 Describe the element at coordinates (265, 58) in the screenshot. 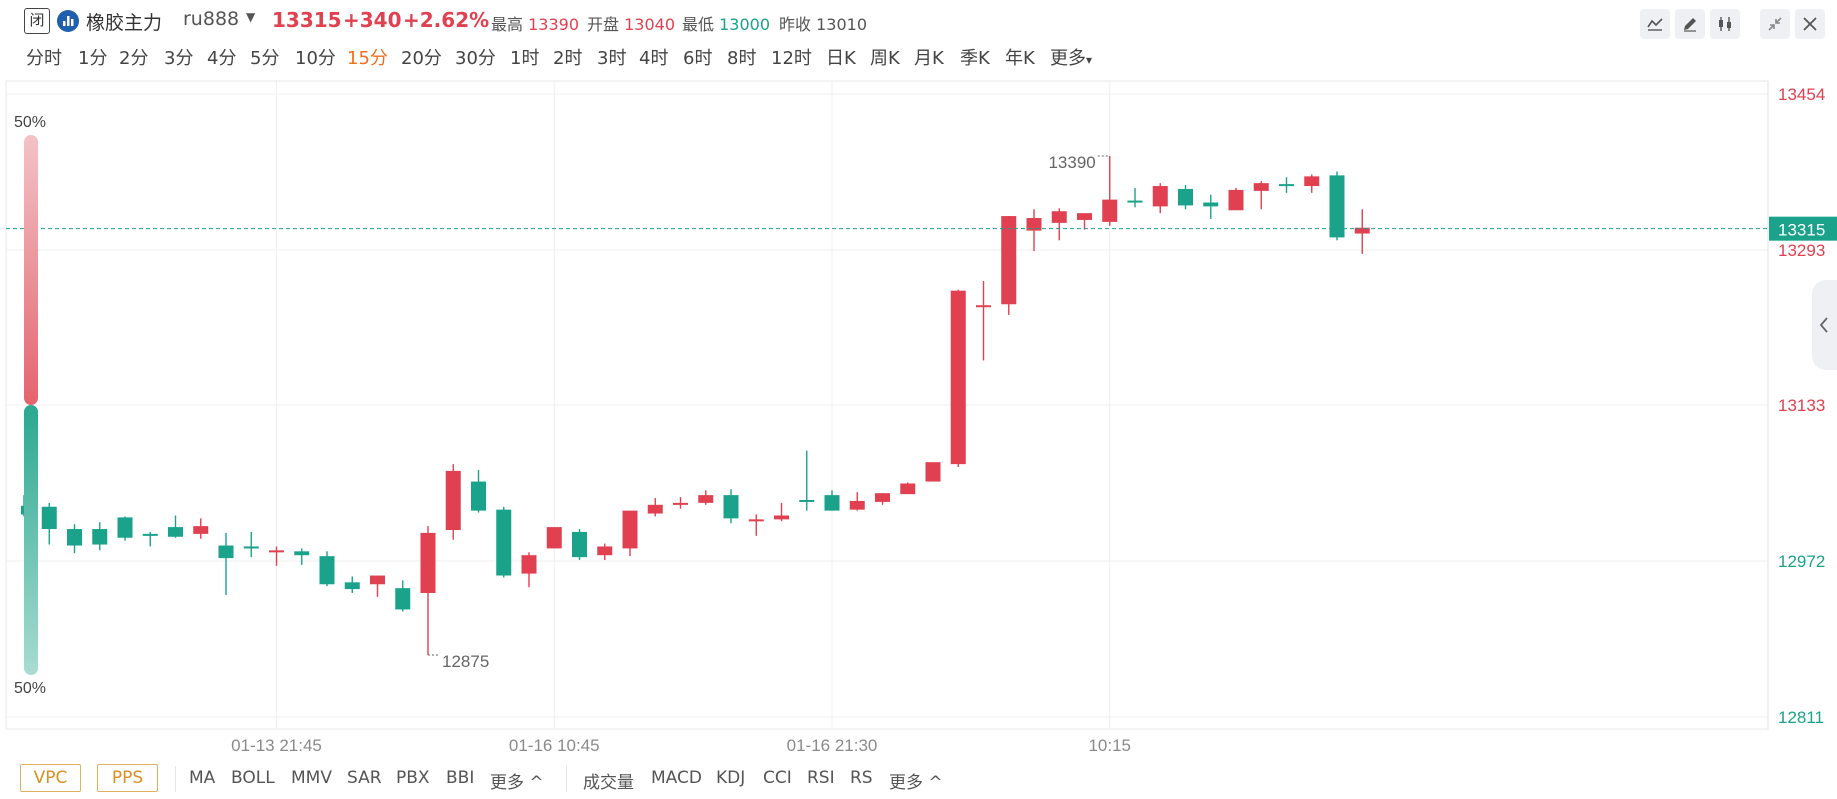

I see `interval-tab: 5分` at that location.